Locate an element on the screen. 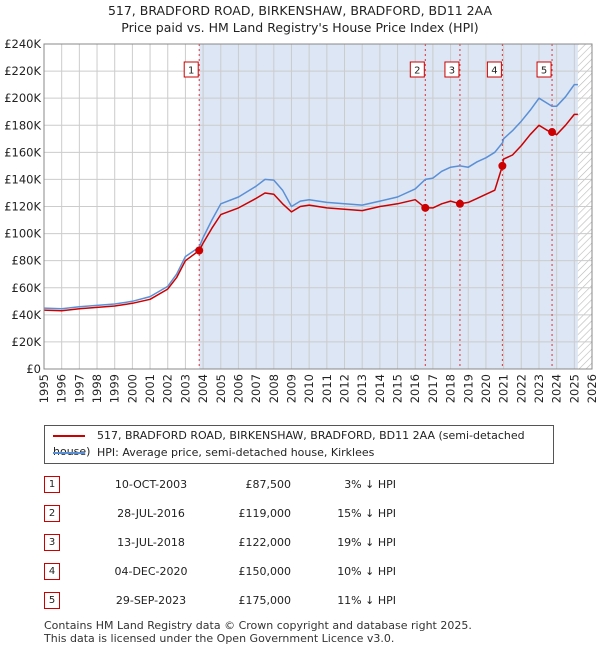 The image size is (600, 650). x-tick-label: 2023 is located at coordinates (539, 388).